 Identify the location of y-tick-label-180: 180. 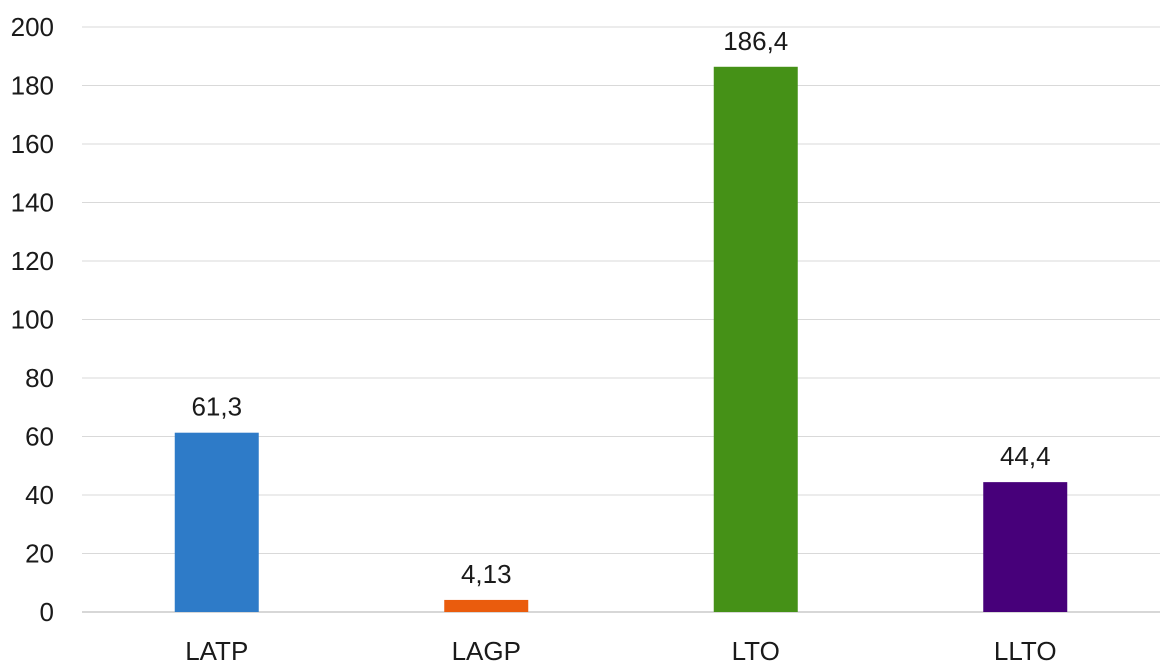
(32, 86).